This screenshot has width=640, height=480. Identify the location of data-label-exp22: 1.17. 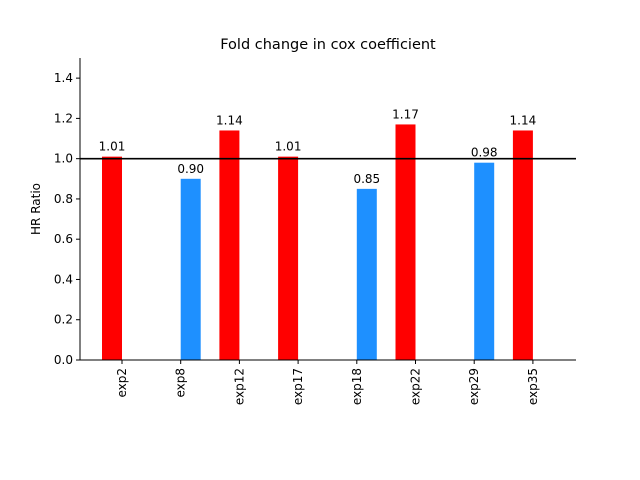
(405, 114).